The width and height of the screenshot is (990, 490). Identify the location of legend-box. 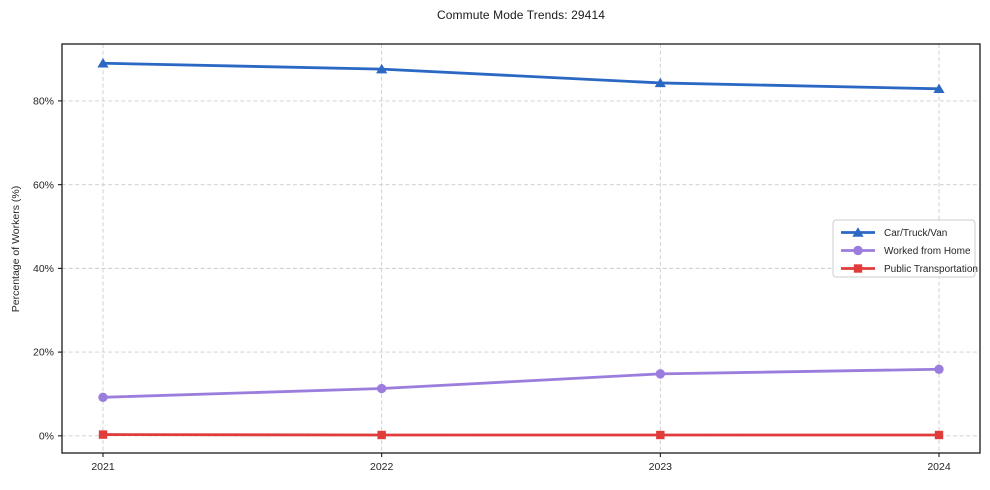
(904, 248).